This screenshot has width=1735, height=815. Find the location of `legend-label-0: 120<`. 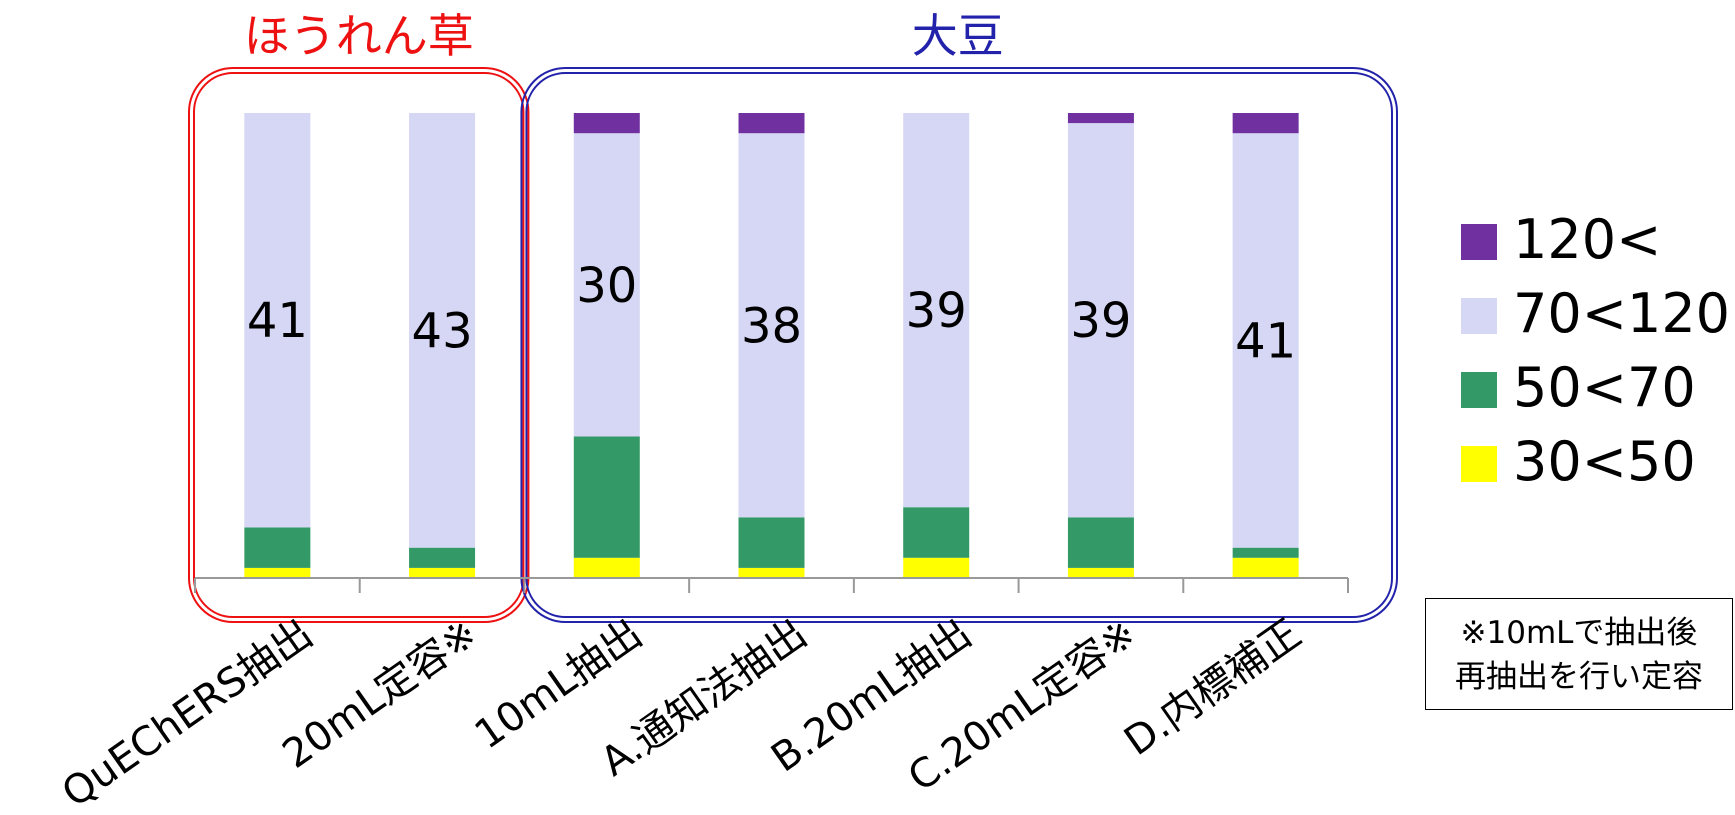

legend-label-0: 120< is located at coordinates (1587, 239).